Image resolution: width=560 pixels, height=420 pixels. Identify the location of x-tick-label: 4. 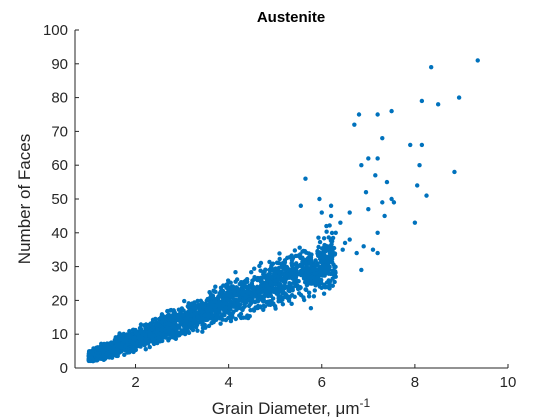
(228, 382).